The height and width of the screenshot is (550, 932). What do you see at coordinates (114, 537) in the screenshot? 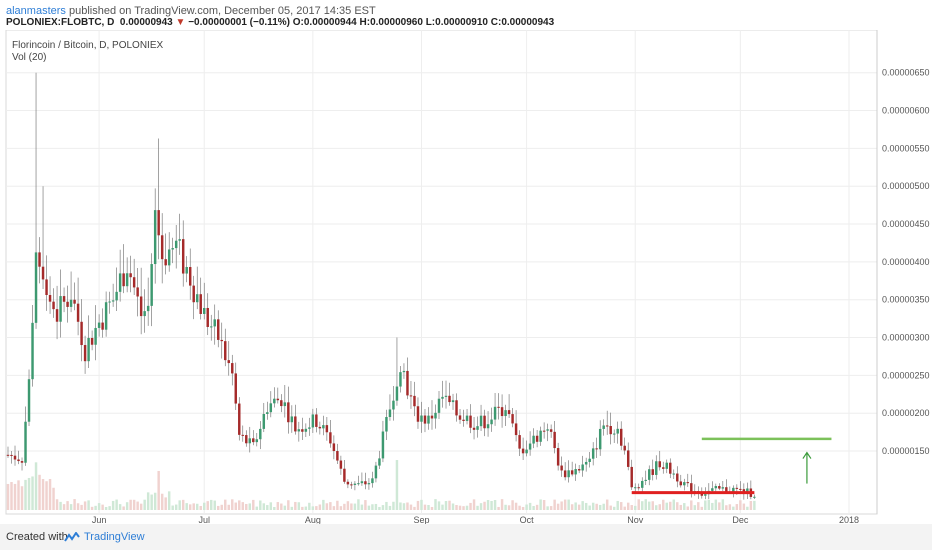
I see `tradingview-link: TradingView` at bounding box center [114, 537].